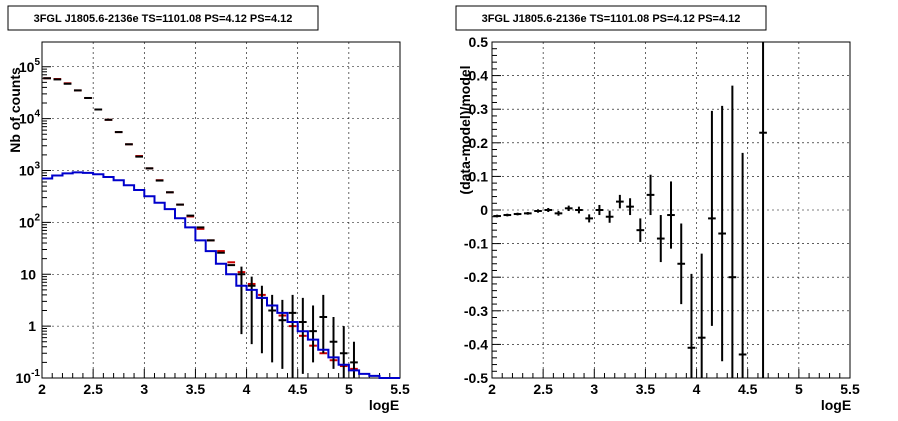  Describe the element at coordinates (476, 344) in the screenshot. I see `y-tick-label: -0.4` at that location.